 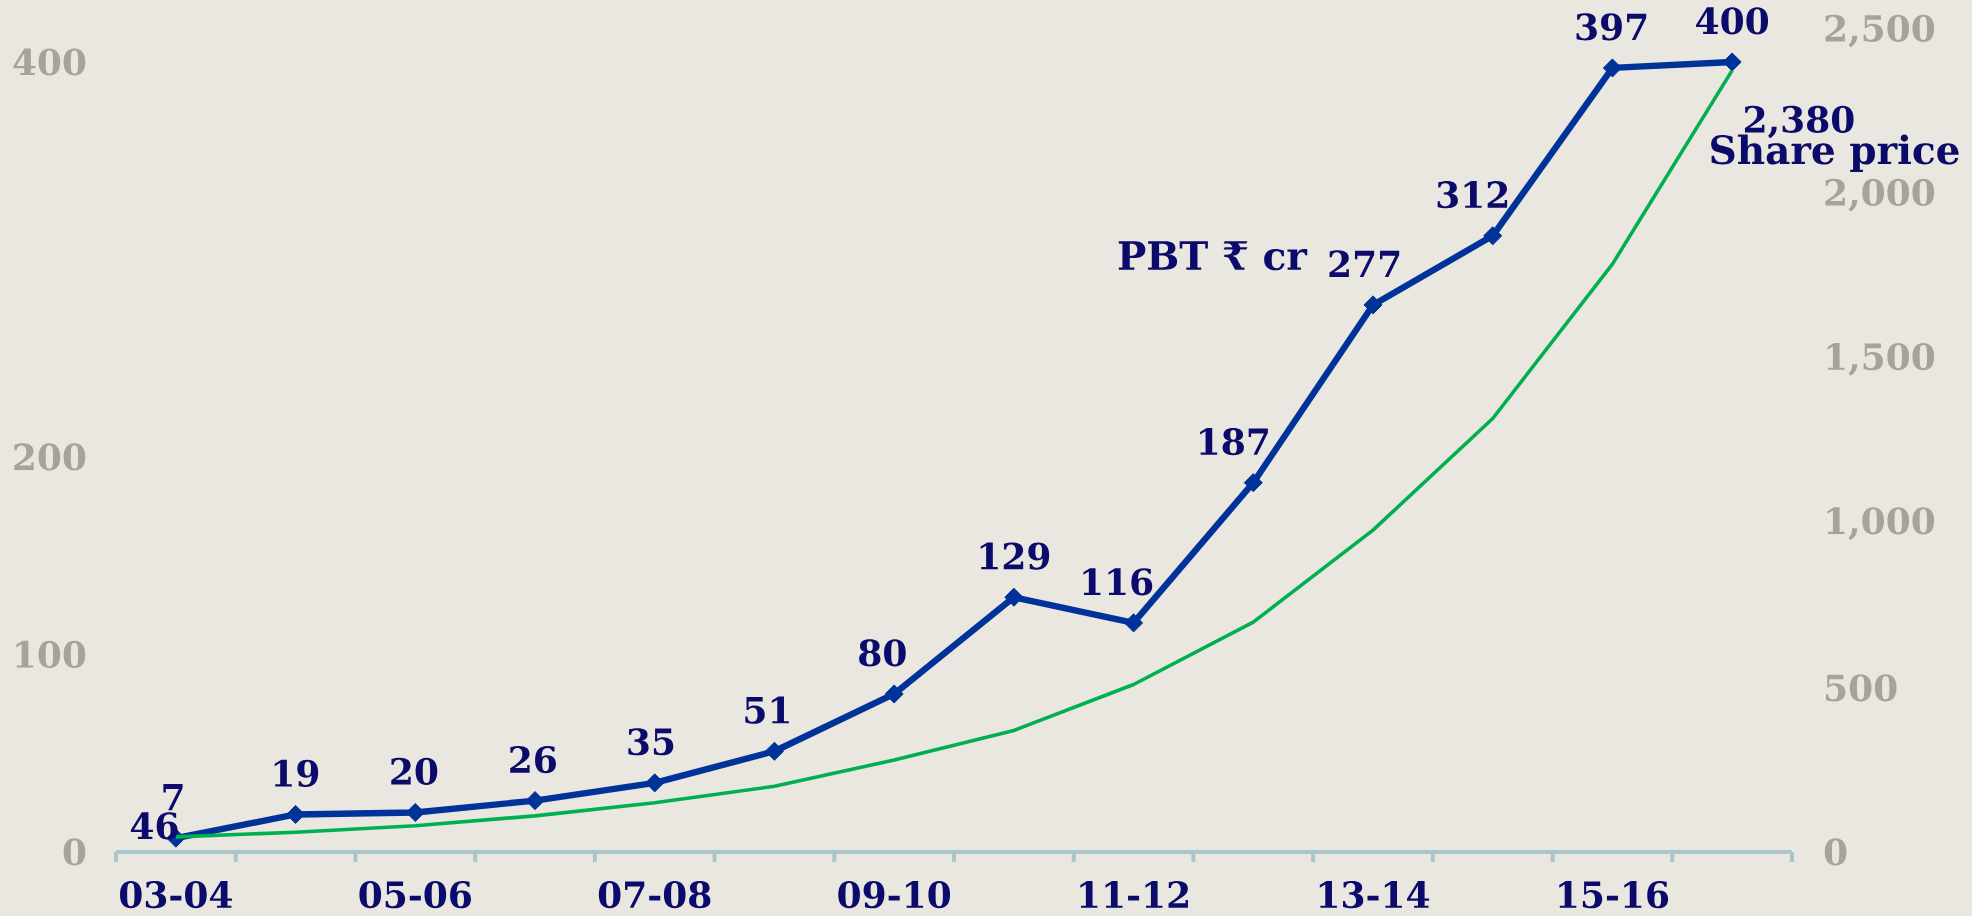 What do you see at coordinates (1213, 256) in the screenshot?
I see `series-label: PBT ₹ cr` at bounding box center [1213, 256].